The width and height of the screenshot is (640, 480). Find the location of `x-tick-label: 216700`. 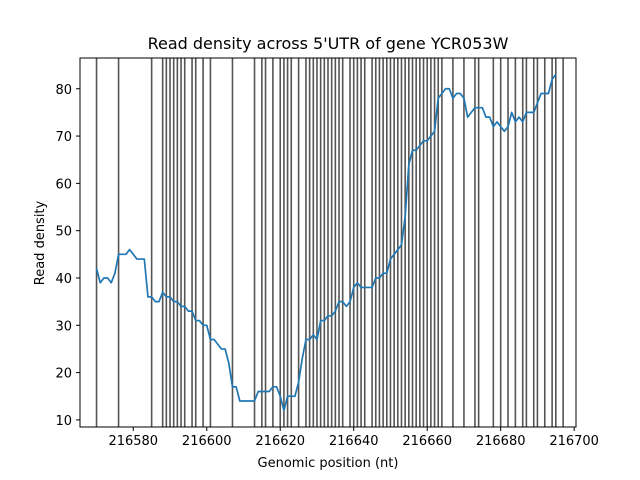

x-tick-label: 216700 is located at coordinates (574, 441).